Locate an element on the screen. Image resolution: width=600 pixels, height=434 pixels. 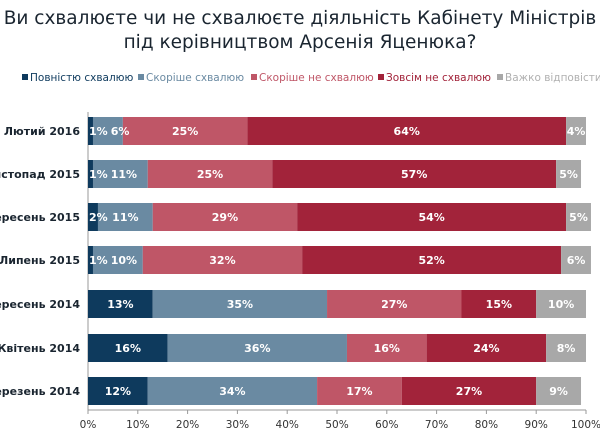
legend-label-0: Повністю схвалюю is located at coordinates (82, 78).